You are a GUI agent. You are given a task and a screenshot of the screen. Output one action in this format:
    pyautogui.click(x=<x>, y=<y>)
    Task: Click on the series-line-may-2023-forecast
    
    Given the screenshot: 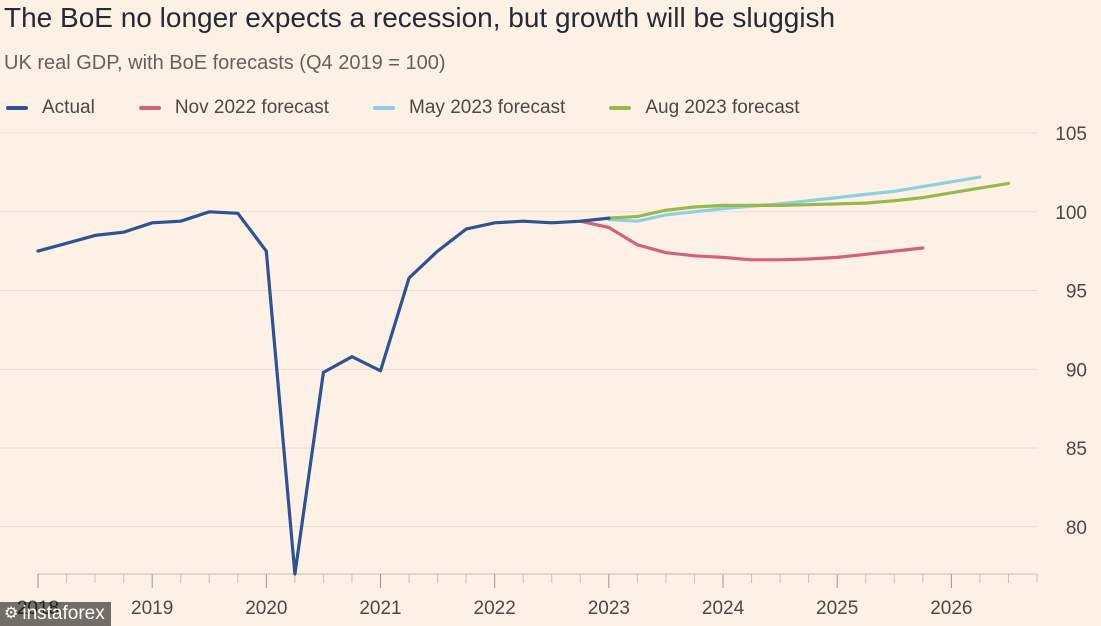 What is the action you would take?
    pyautogui.click(x=794, y=199)
    